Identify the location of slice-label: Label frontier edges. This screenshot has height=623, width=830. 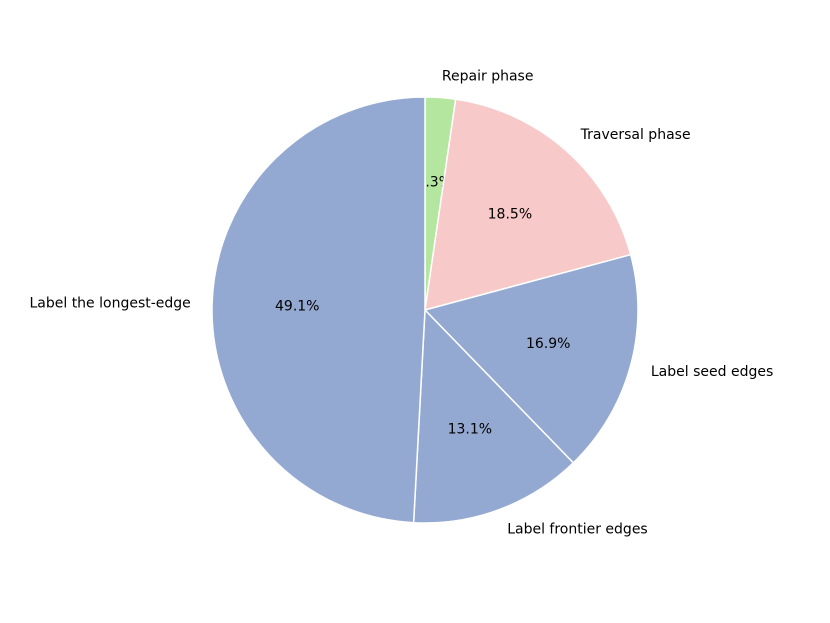
(577, 529).